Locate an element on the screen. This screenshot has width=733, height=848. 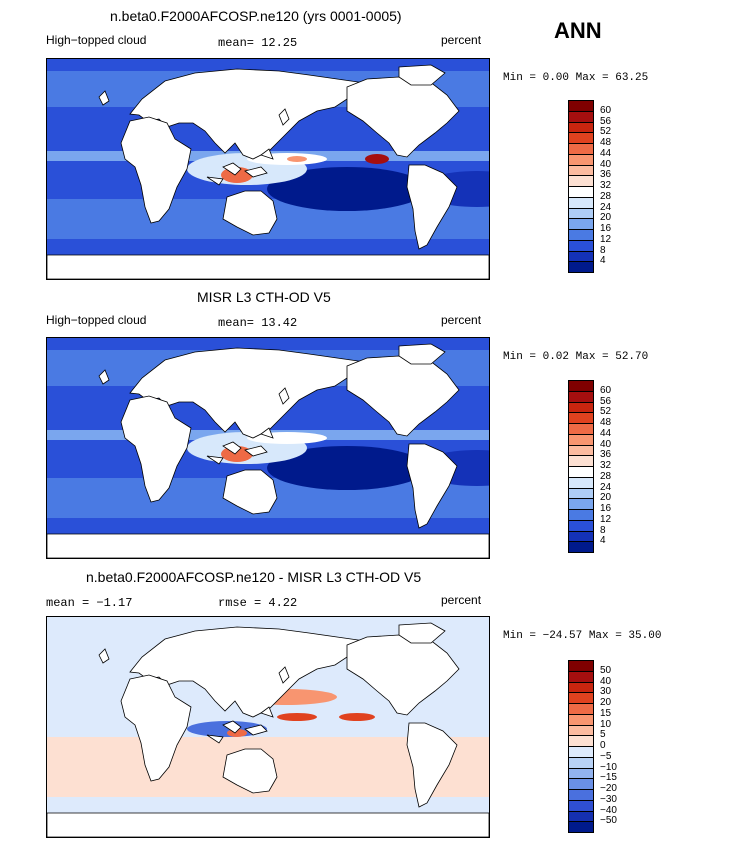
panel-2-left-label: High−topped cloud is located at coordinates (96, 320).